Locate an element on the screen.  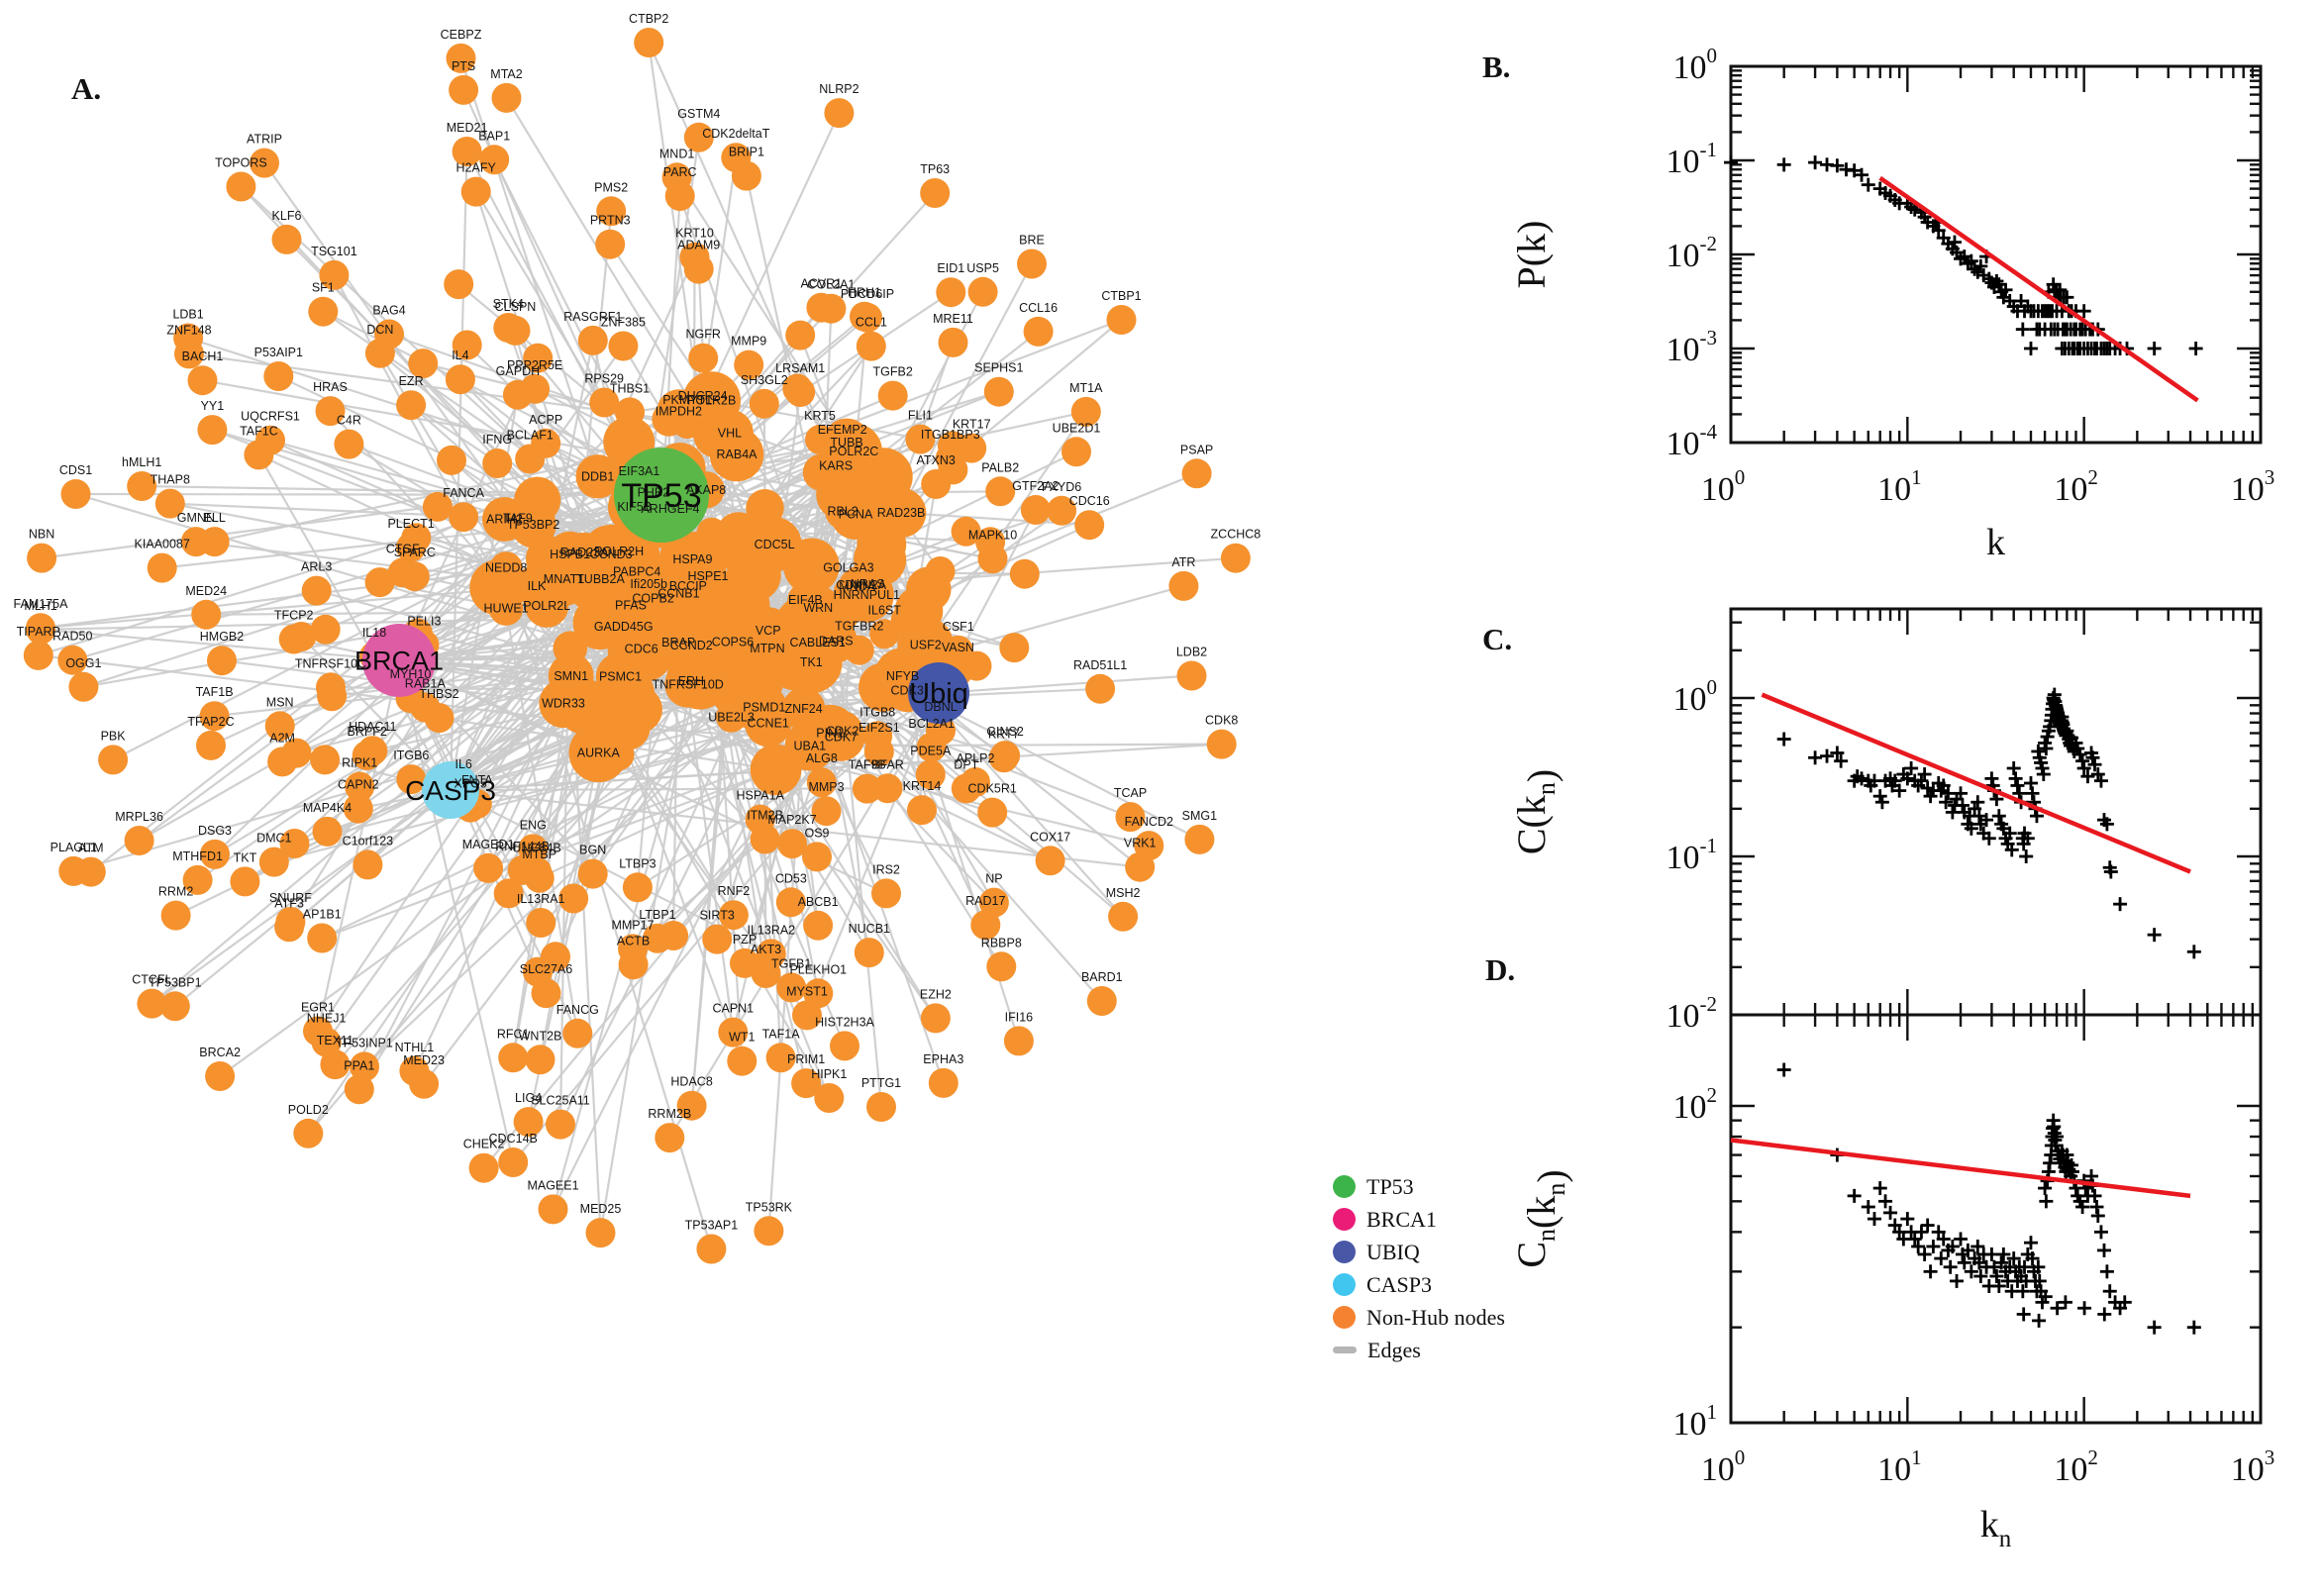
network-node-label: BRIP1 is located at coordinates (747, 152).